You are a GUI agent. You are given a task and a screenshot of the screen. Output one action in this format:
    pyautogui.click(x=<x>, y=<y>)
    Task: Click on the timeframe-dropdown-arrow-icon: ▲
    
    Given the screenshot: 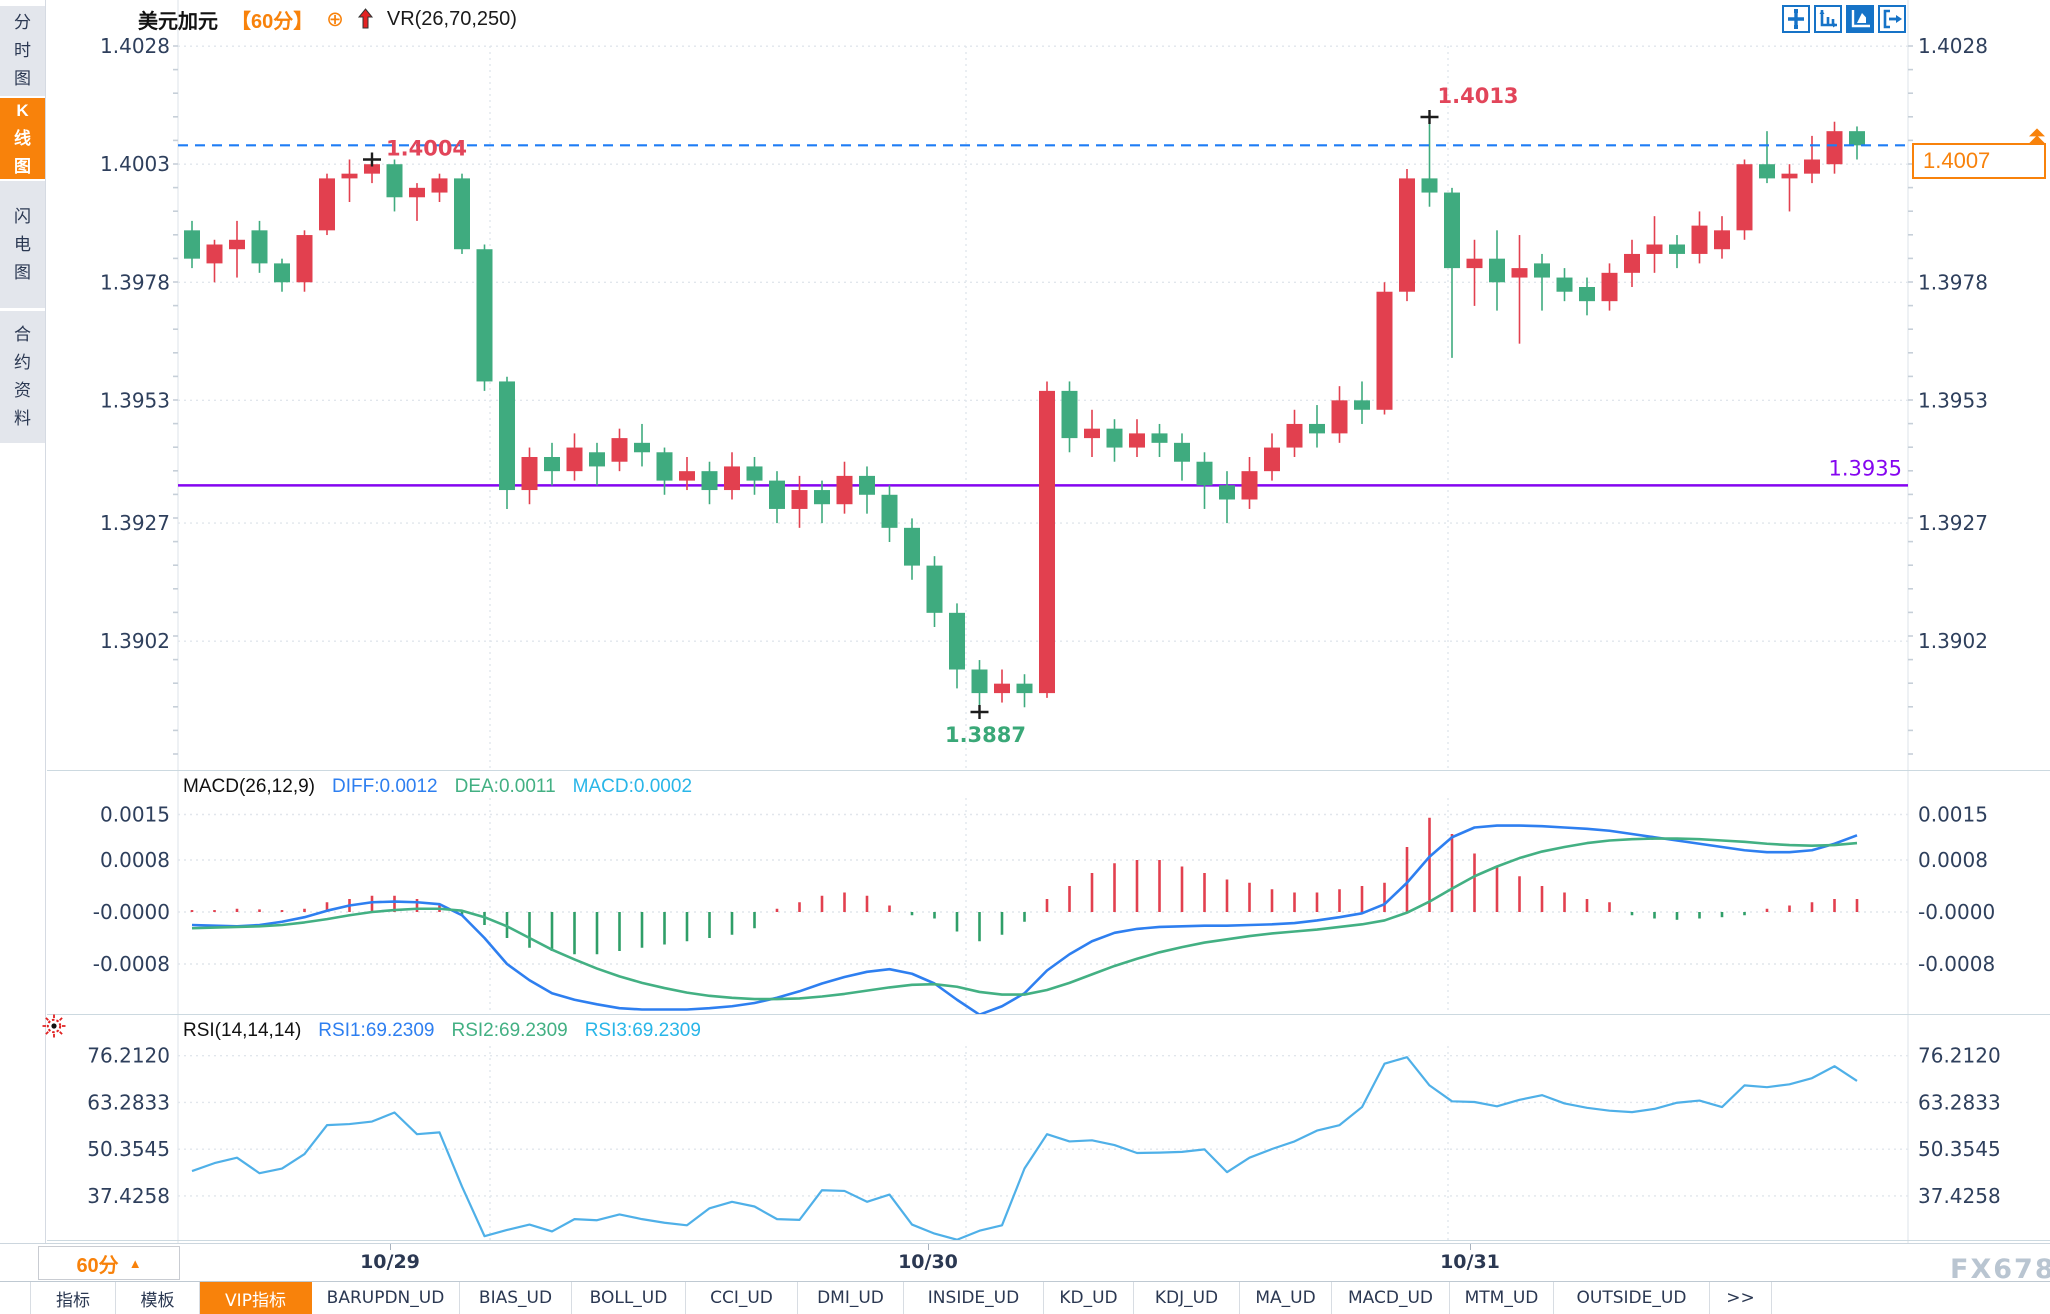 What is the action you would take?
    pyautogui.click(x=135, y=1263)
    